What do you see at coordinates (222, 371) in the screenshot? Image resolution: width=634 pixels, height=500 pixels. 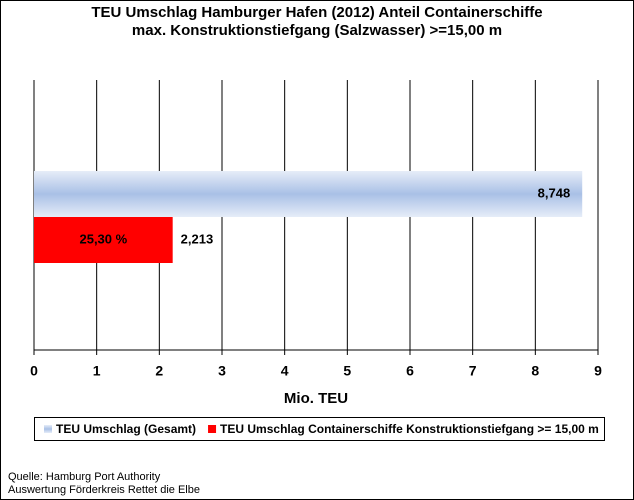 I see `x-tick-label: 3` at bounding box center [222, 371].